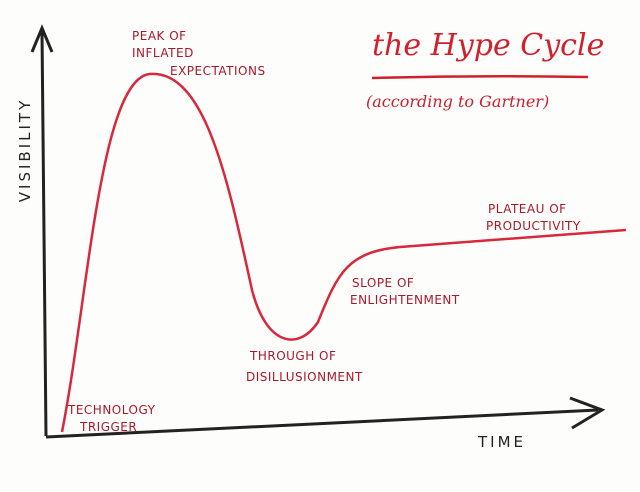  I want to click on phase-label: SLOPE OF, so click(383, 283).